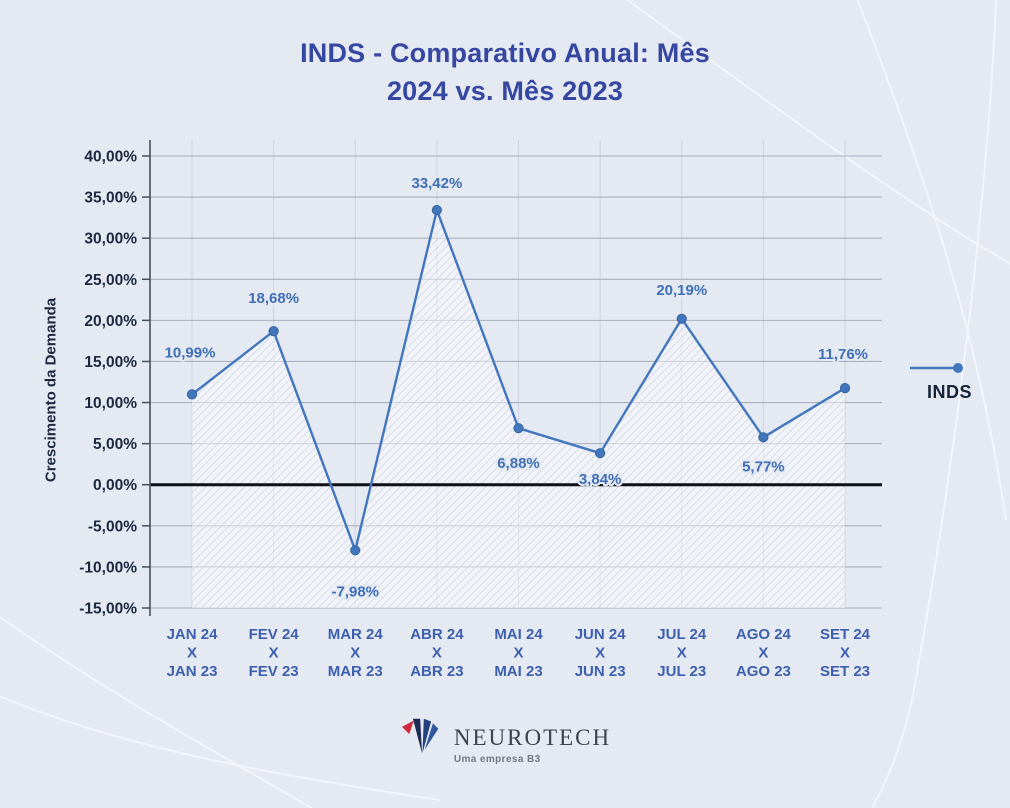 This screenshot has width=1010, height=808. Describe the element at coordinates (845, 653) in the screenshot. I see `x-category-label: SET 24 X SET 23` at that location.